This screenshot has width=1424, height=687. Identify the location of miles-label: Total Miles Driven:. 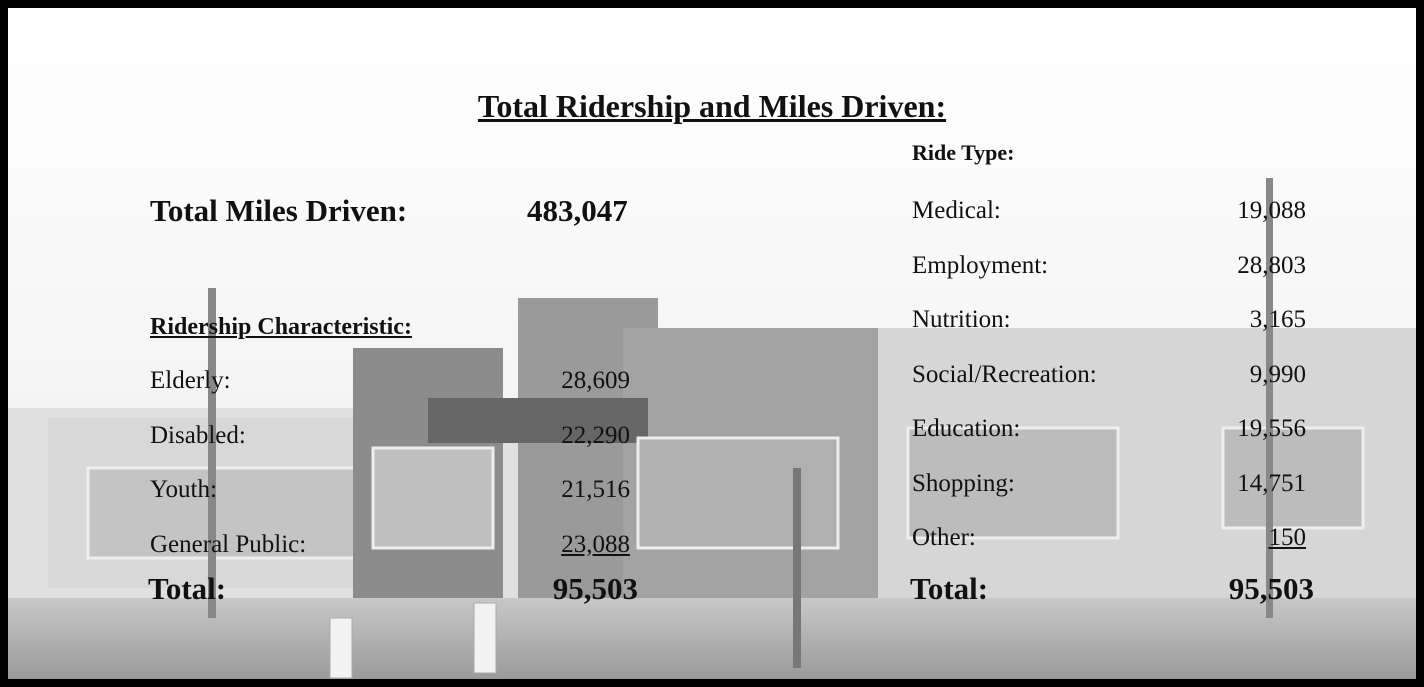
(279, 210).